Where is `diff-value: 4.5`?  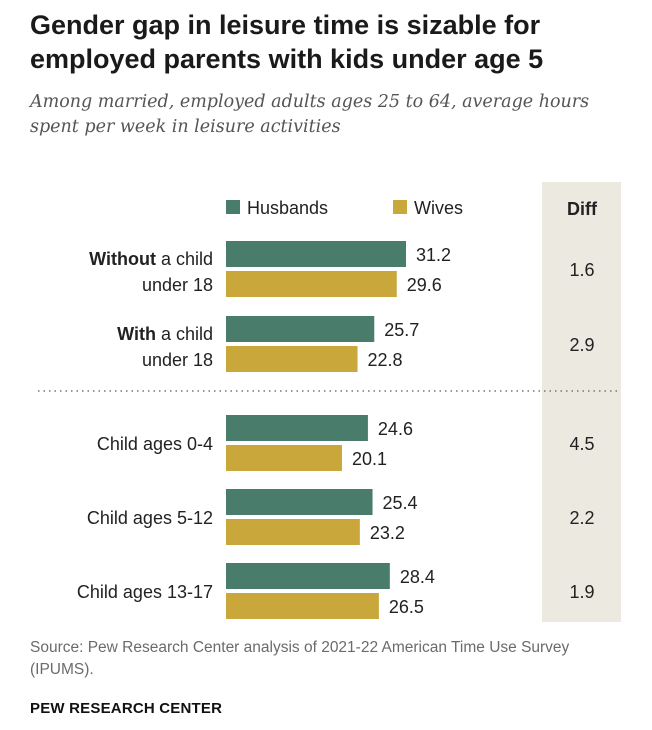
diff-value: 4.5 is located at coordinates (581, 444).